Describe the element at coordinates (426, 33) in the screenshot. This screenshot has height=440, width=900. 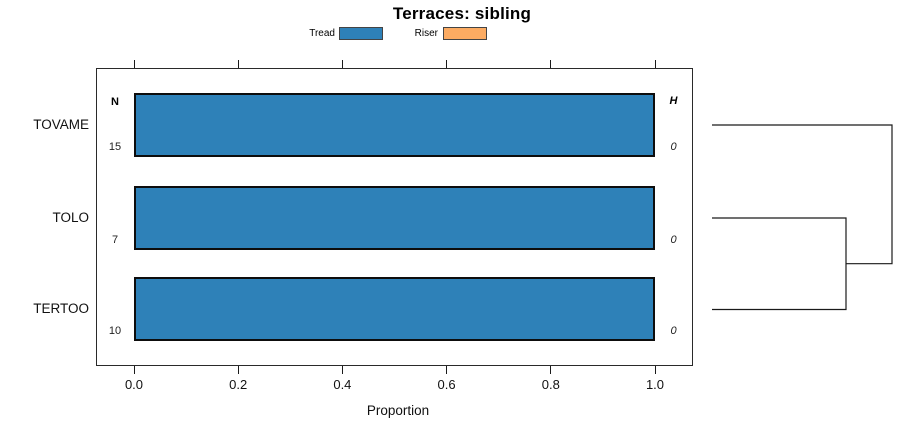
I see `legend-label-riser: Riser` at that location.